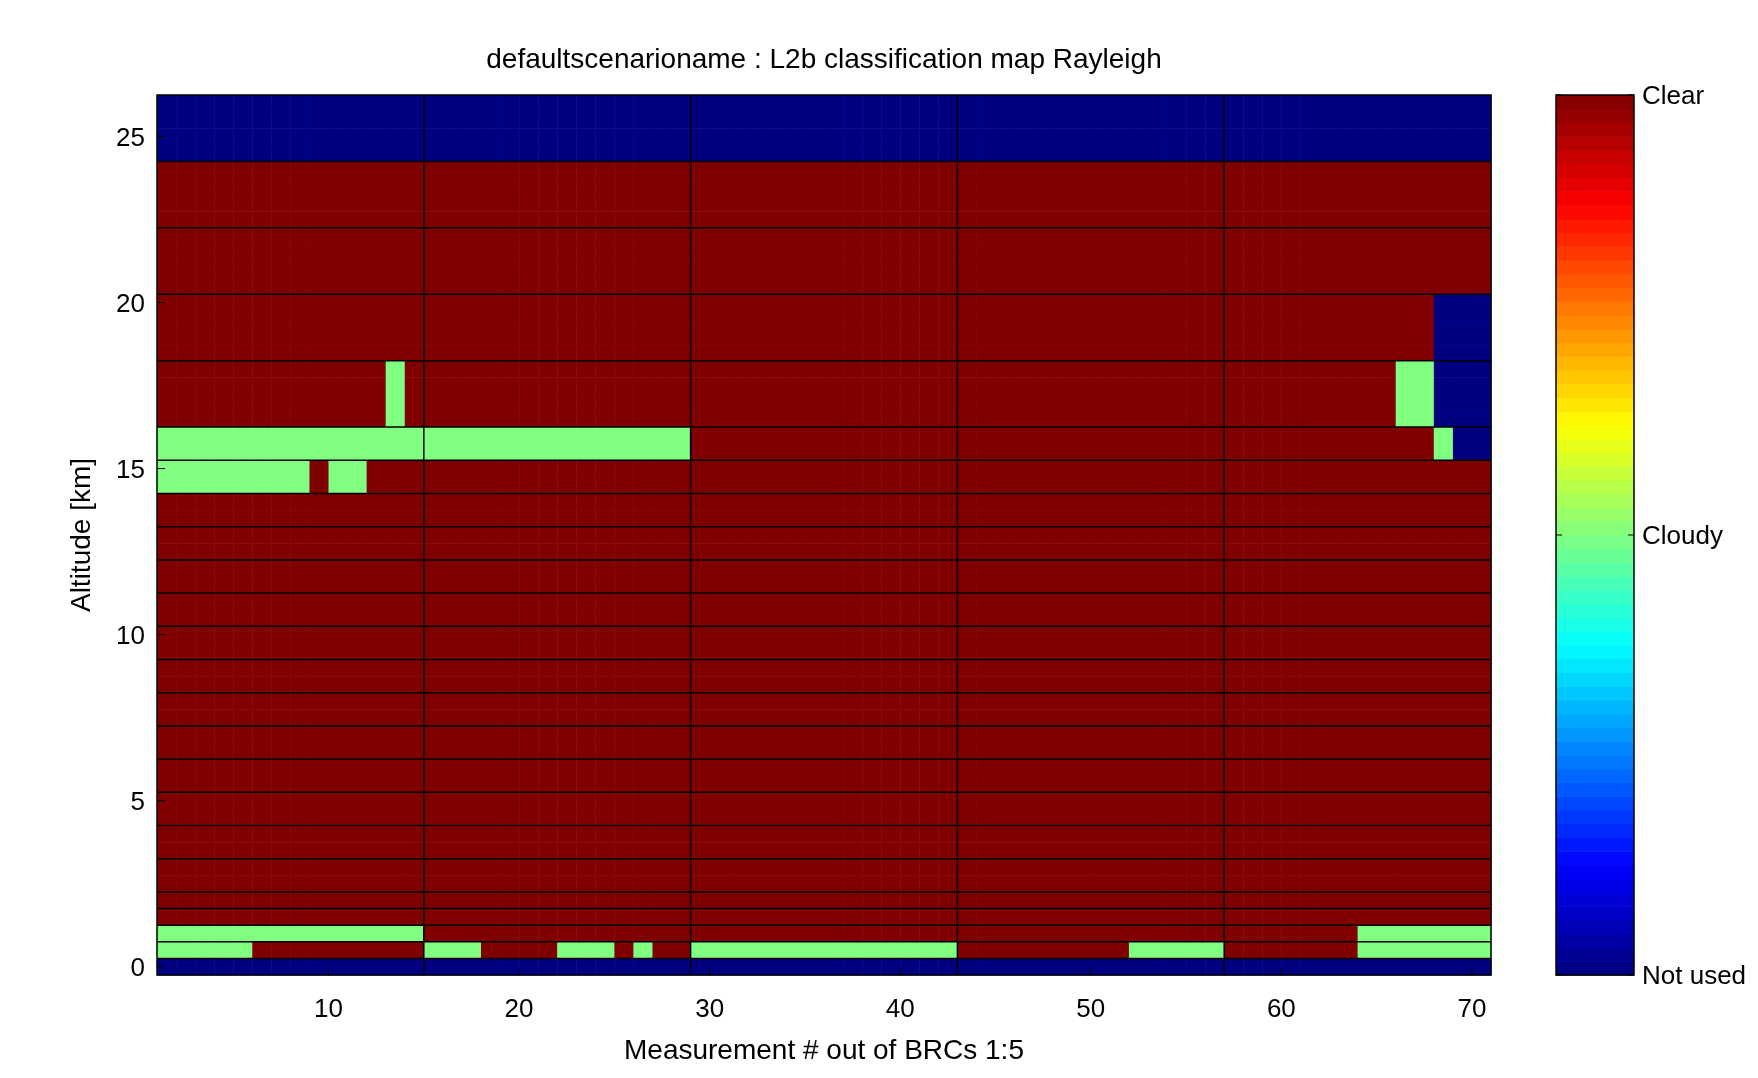 The height and width of the screenshot is (1078, 1758). What do you see at coordinates (1673, 95) in the screenshot?
I see `color-bar-label: Clear` at bounding box center [1673, 95].